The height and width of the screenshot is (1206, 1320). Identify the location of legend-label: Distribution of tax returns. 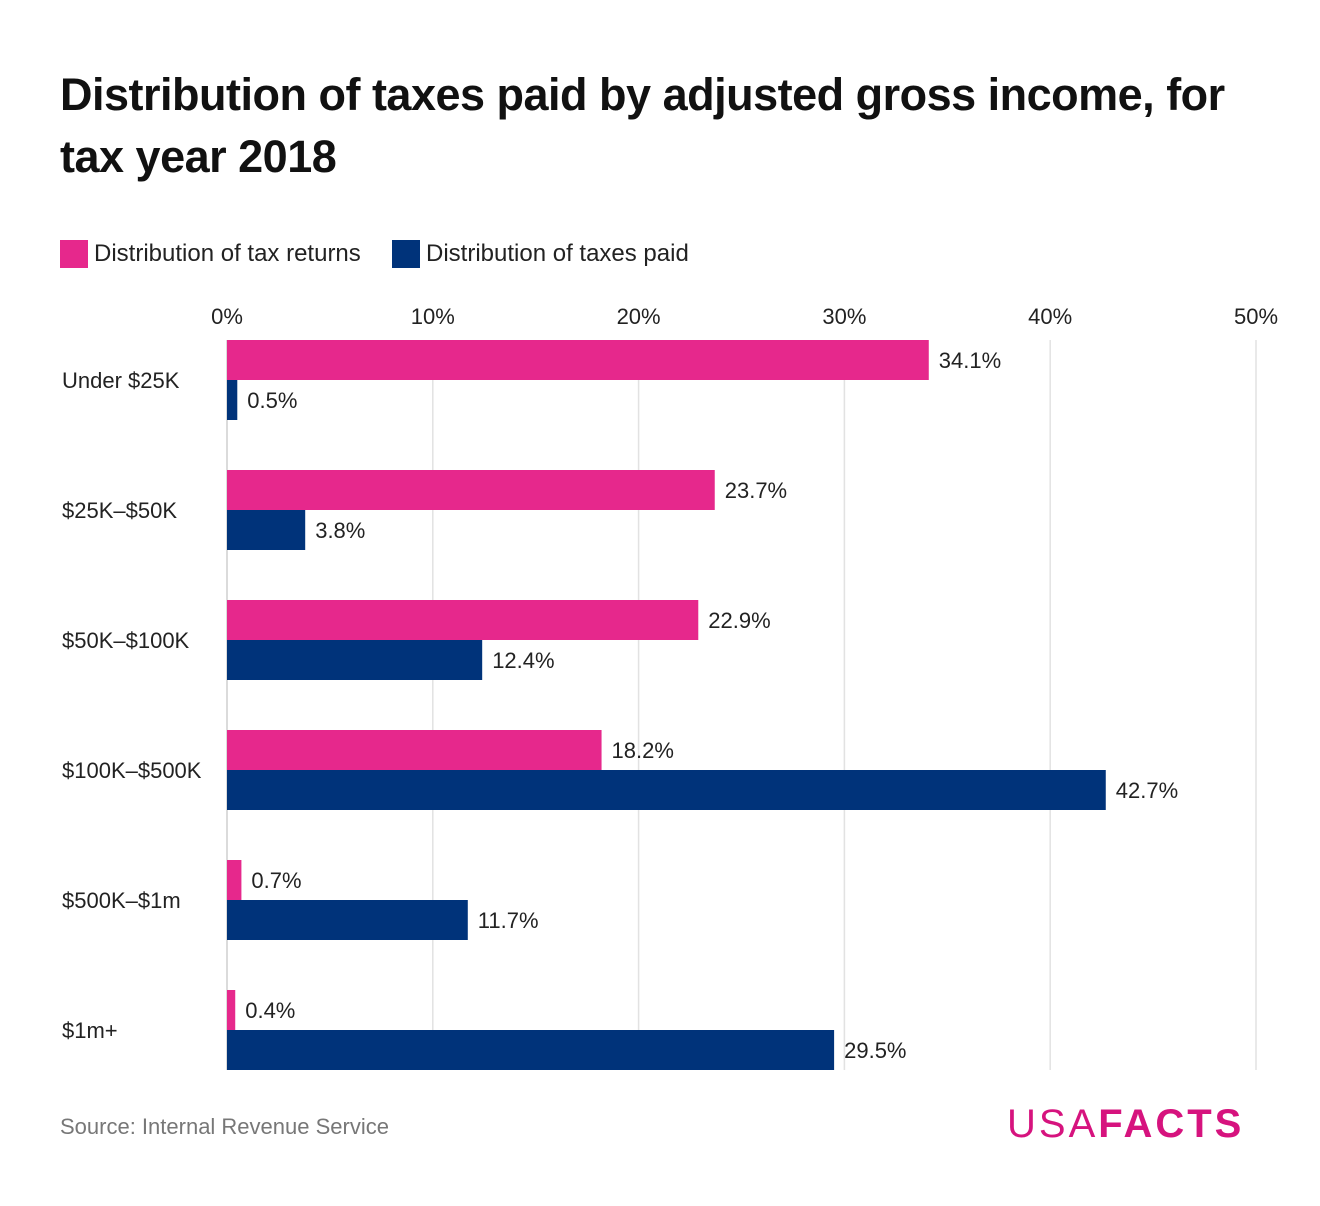
(227, 253).